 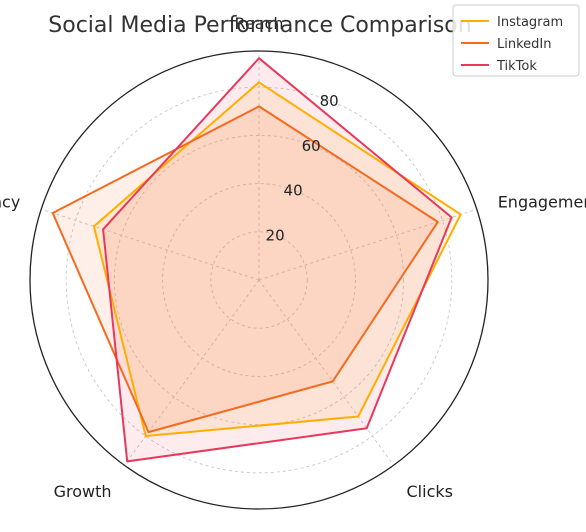 I want to click on spoke-clicks, so click(x=326, y=372).